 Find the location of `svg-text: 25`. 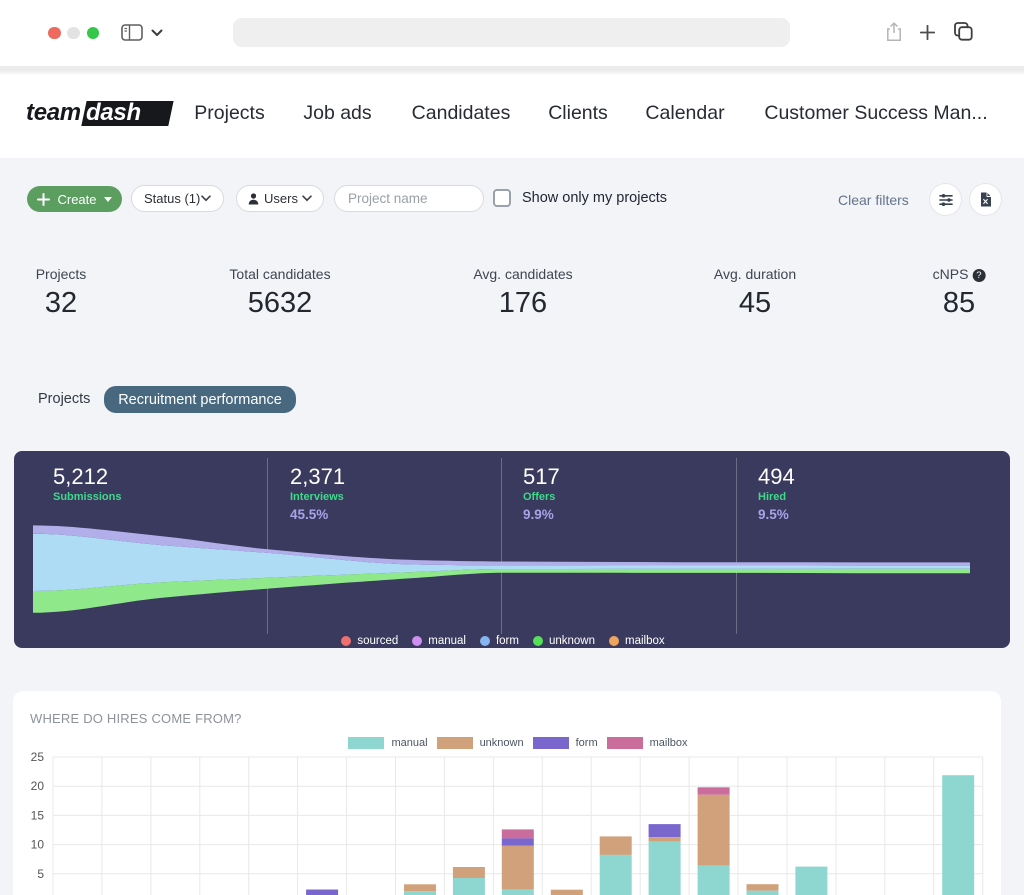

svg-text: 25 is located at coordinates (38, 757).